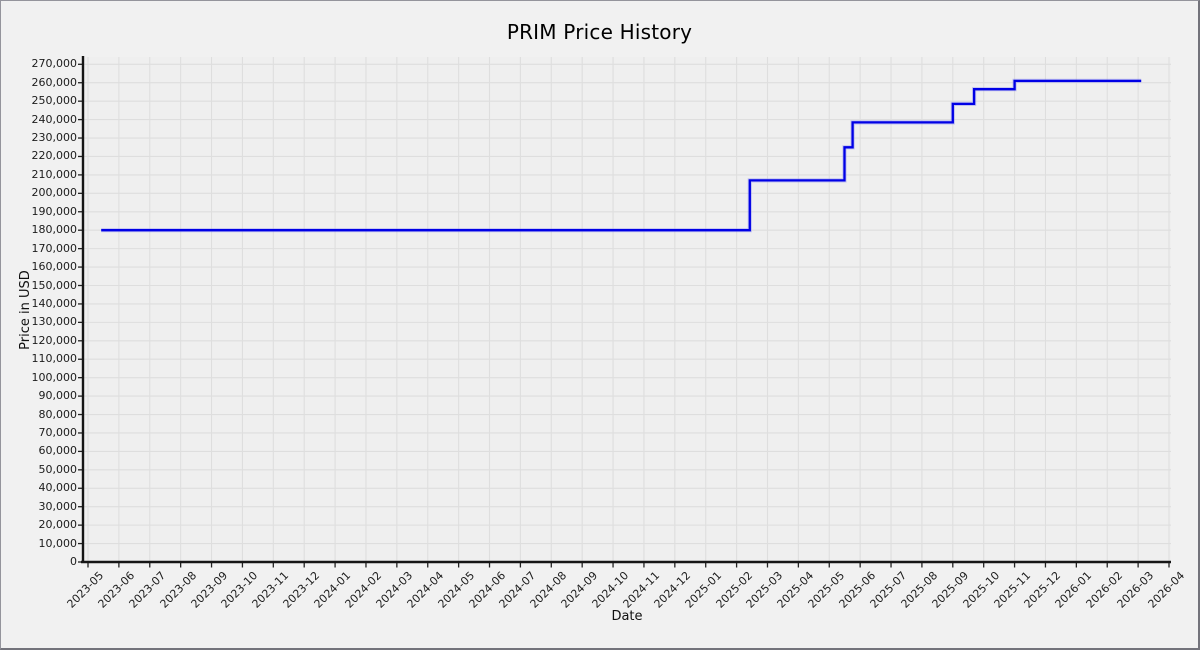  I want to click on x-axis-label: Date, so click(627, 616).